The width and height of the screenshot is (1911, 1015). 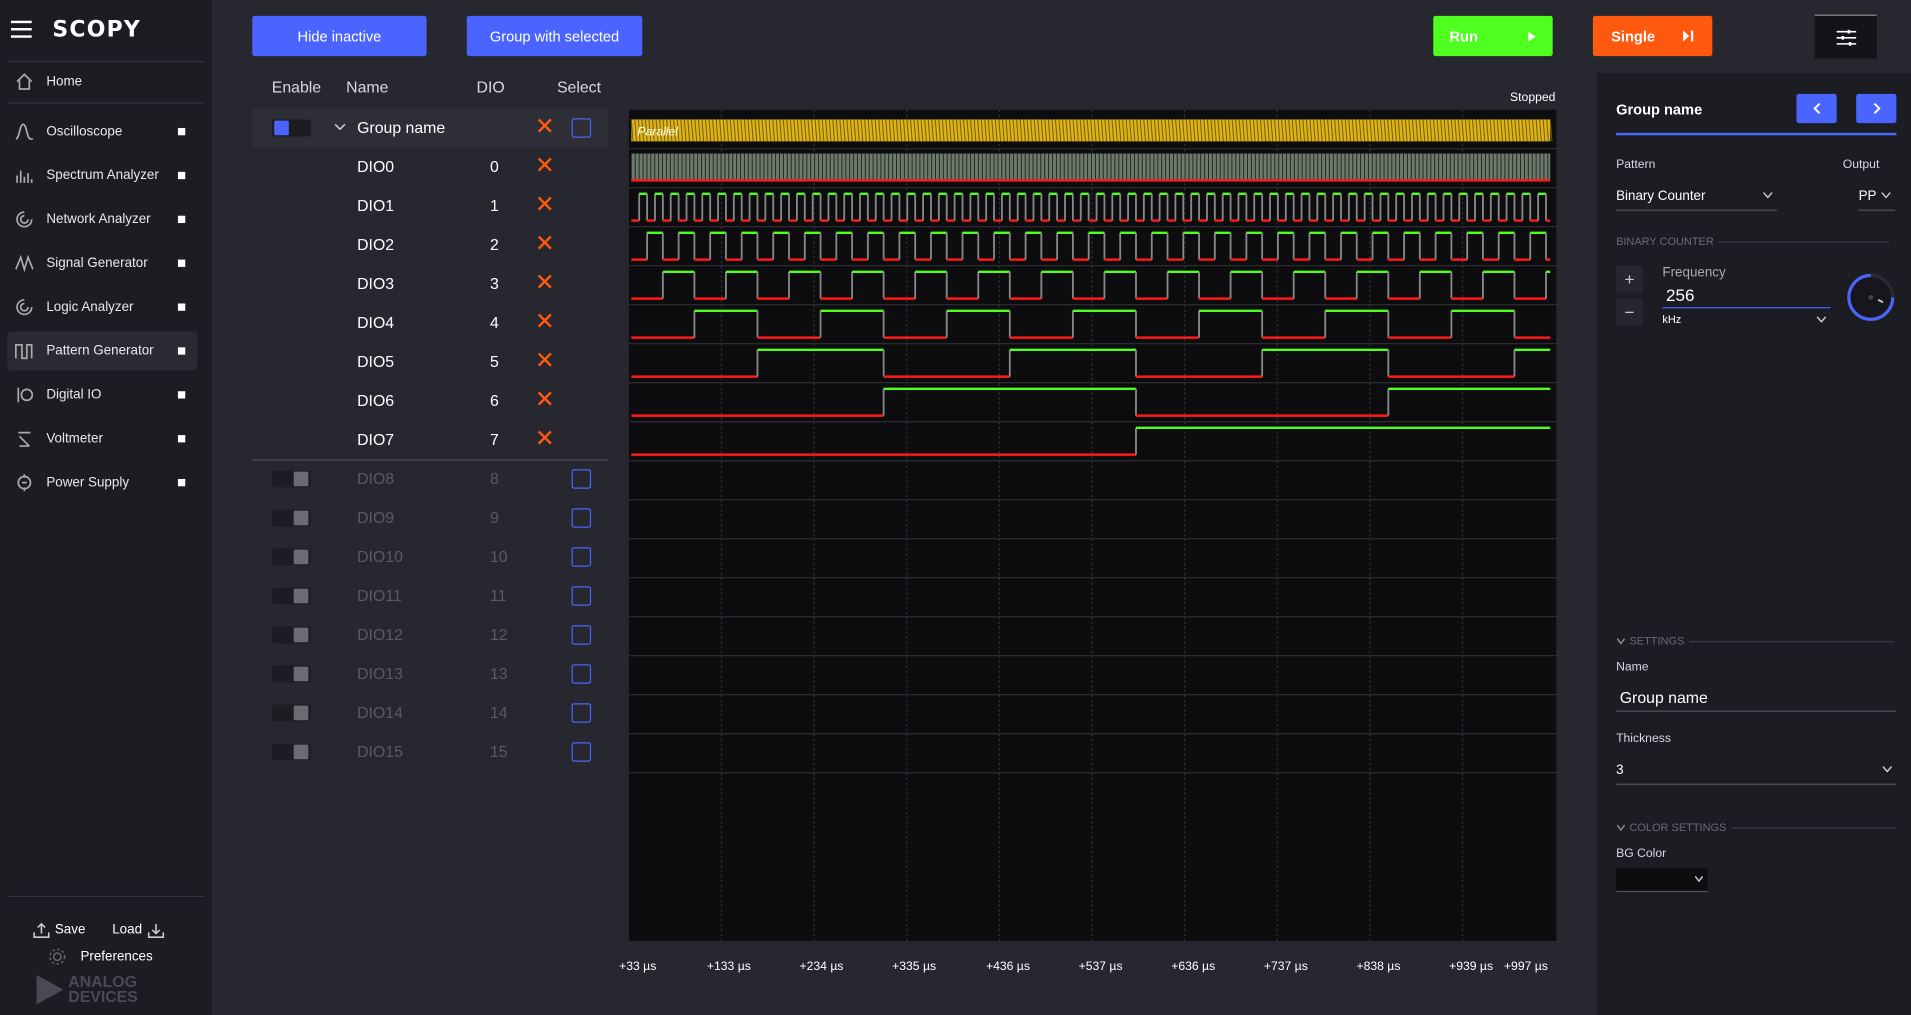 I want to click on channel-row: DIO2 2, so click(x=430, y=244).